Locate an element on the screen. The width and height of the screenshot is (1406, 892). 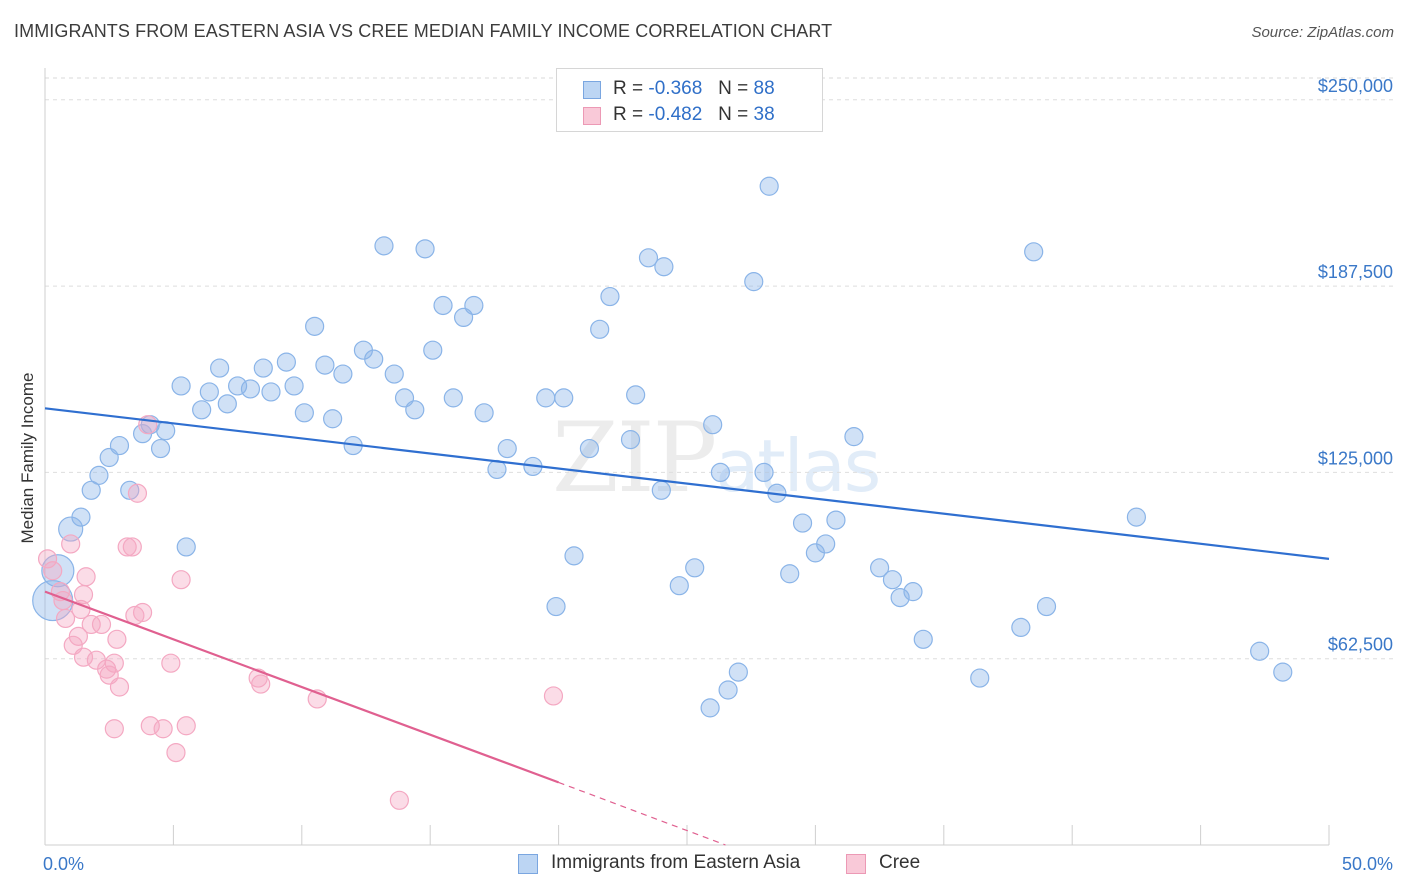
legend-r-value: -0.368 is located at coordinates (675, 88).